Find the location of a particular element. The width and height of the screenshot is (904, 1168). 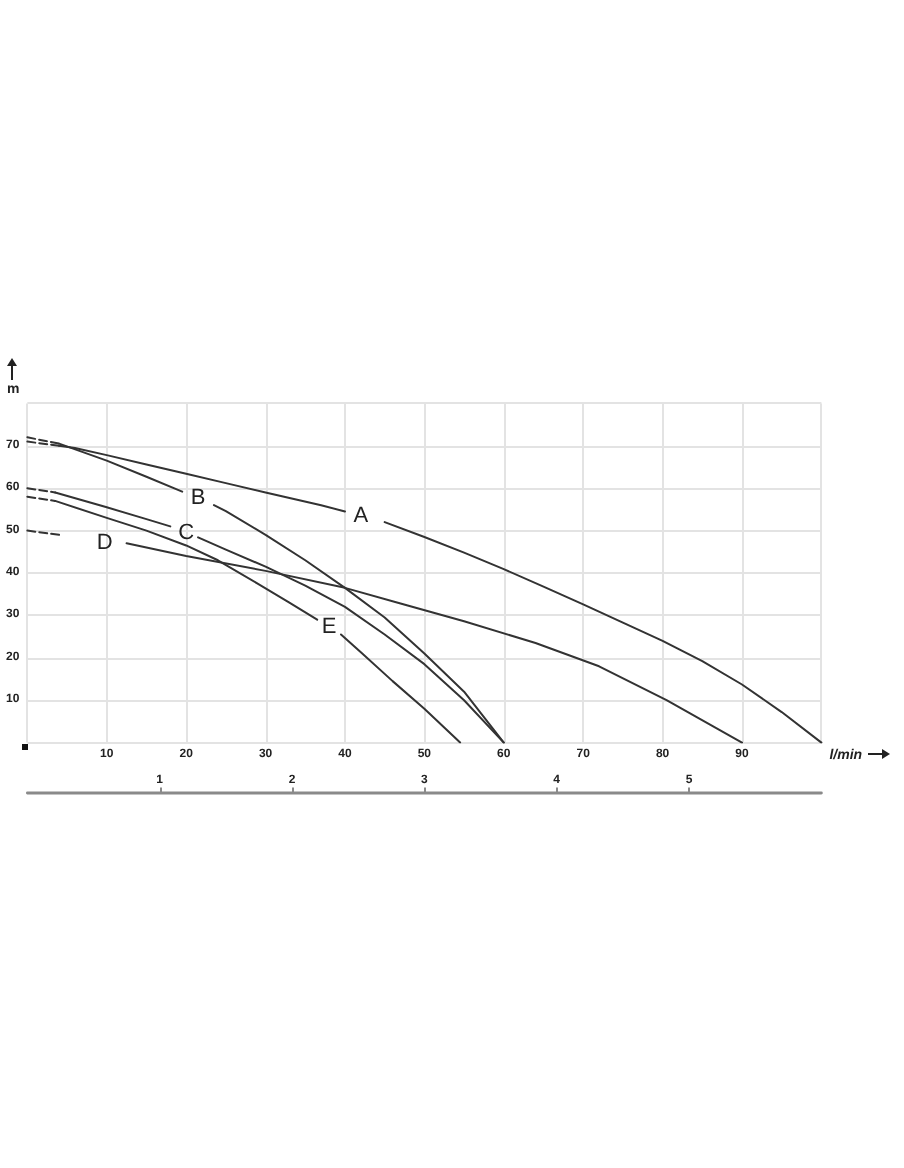

series-label: C is located at coordinates (186, 532).